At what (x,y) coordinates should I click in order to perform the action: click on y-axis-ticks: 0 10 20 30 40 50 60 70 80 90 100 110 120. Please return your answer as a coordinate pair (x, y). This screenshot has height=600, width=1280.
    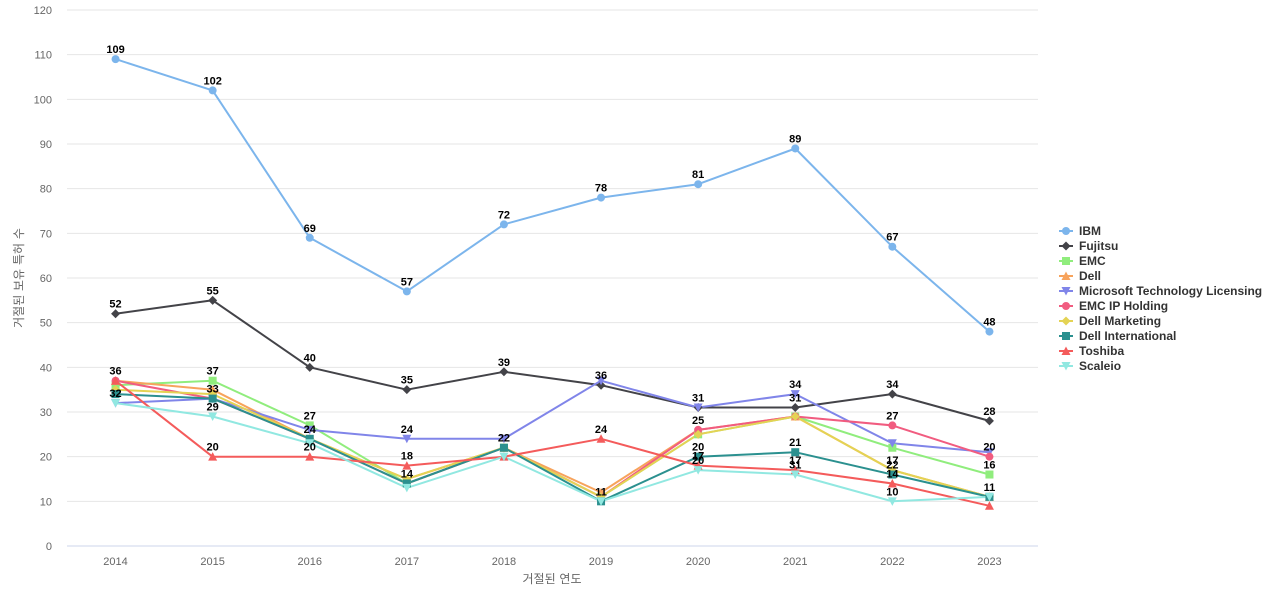
    Looking at the image, I should click on (43, 279).